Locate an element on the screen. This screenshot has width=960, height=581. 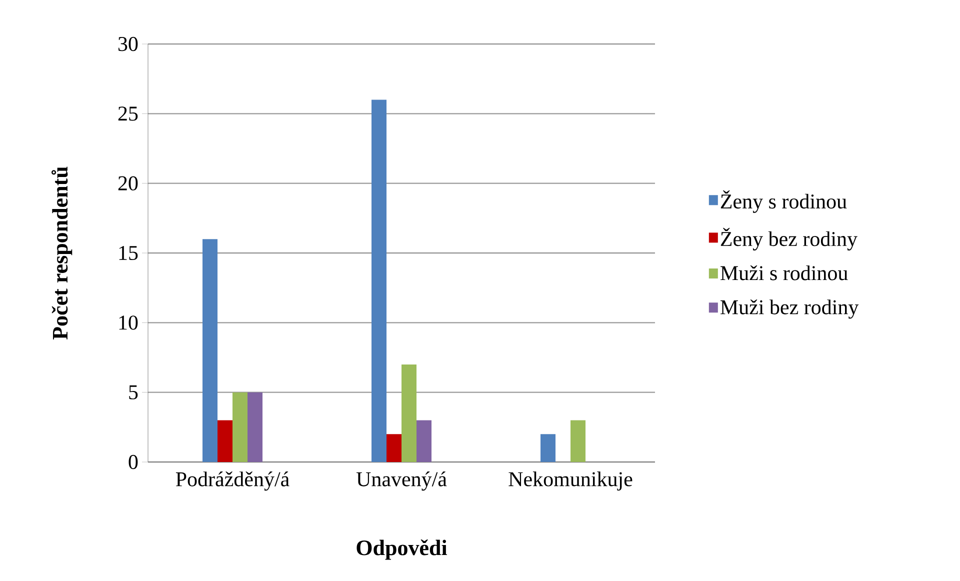
x-axis-title: Odpovědi is located at coordinates (402, 550).